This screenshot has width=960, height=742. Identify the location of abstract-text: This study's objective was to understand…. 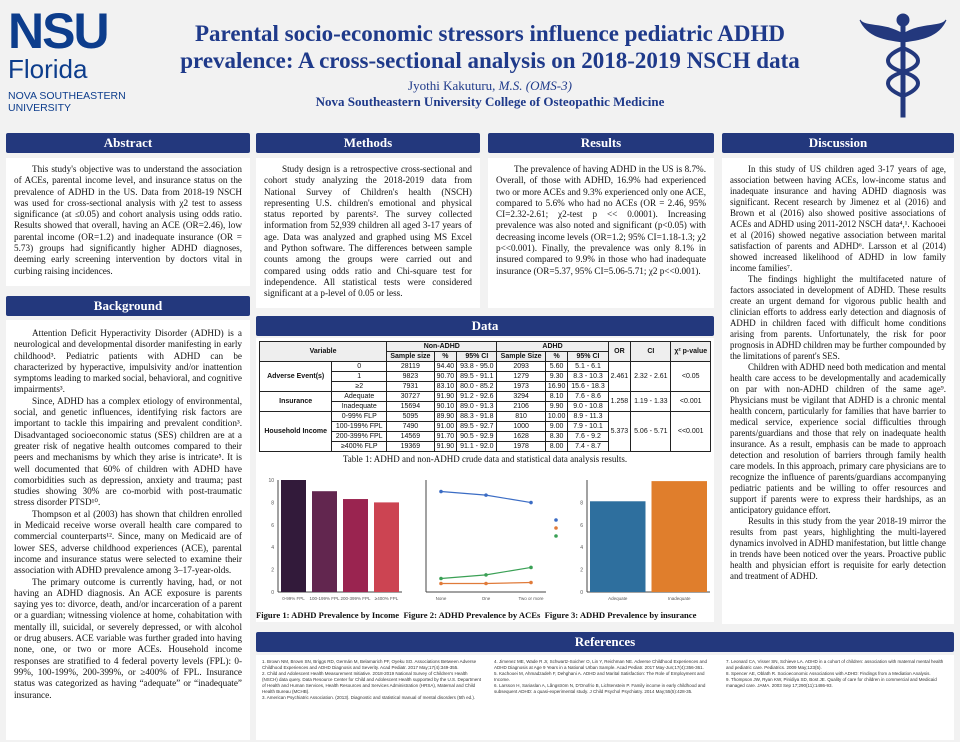
(128, 222).